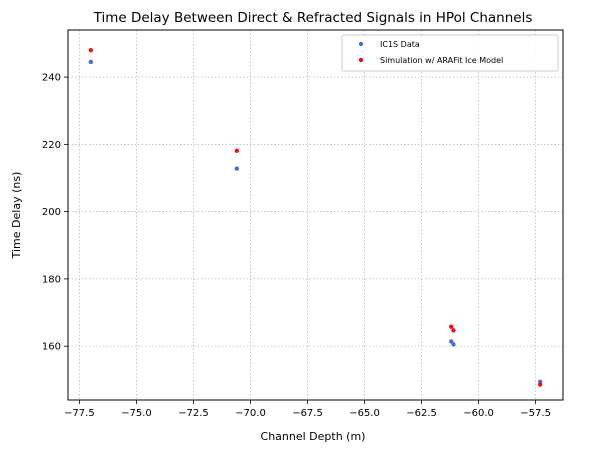  What do you see at coordinates (535, 413) in the screenshot?
I see `x-tick-label: −57.5` at bounding box center [535, 413].